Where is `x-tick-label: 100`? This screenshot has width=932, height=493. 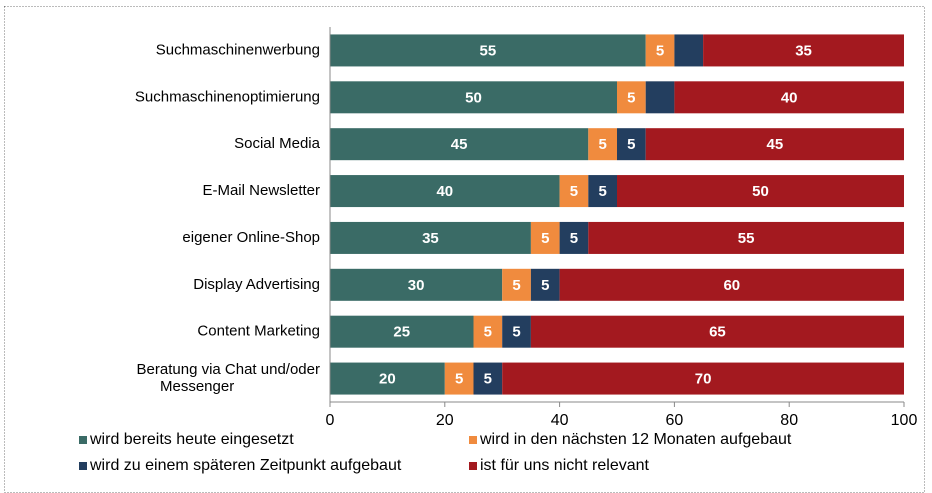 x-tick-label: 100 is located at coordinates (904, 420).